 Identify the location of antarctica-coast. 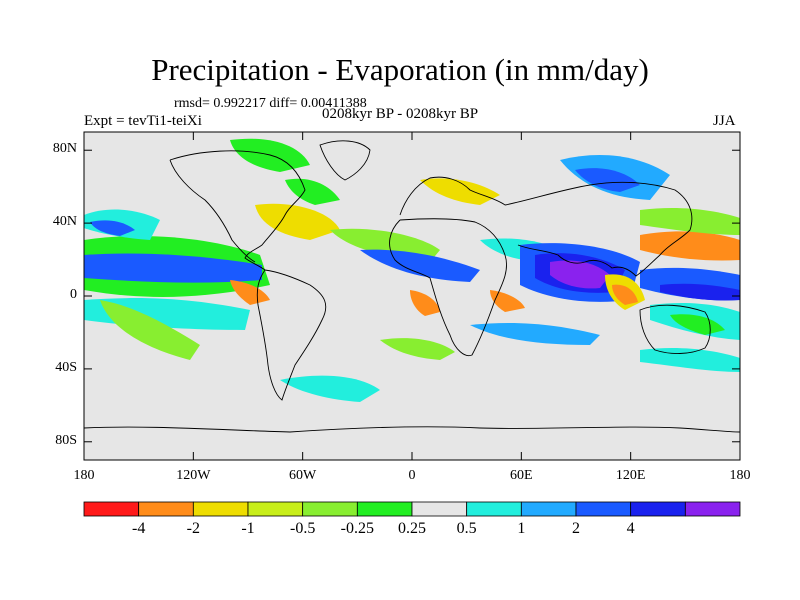
(412, 429).